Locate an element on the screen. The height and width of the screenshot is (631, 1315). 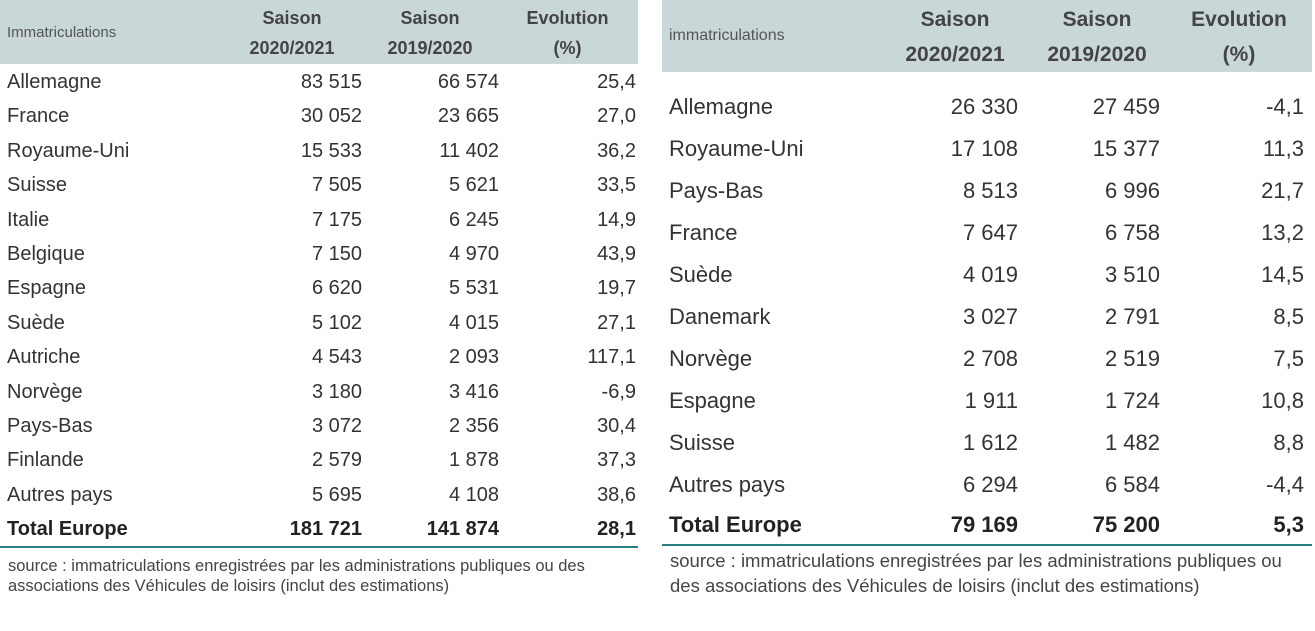
table-row: Pays-Bas 8 513 6 996 21,7 is located at coordinates (986, 190).